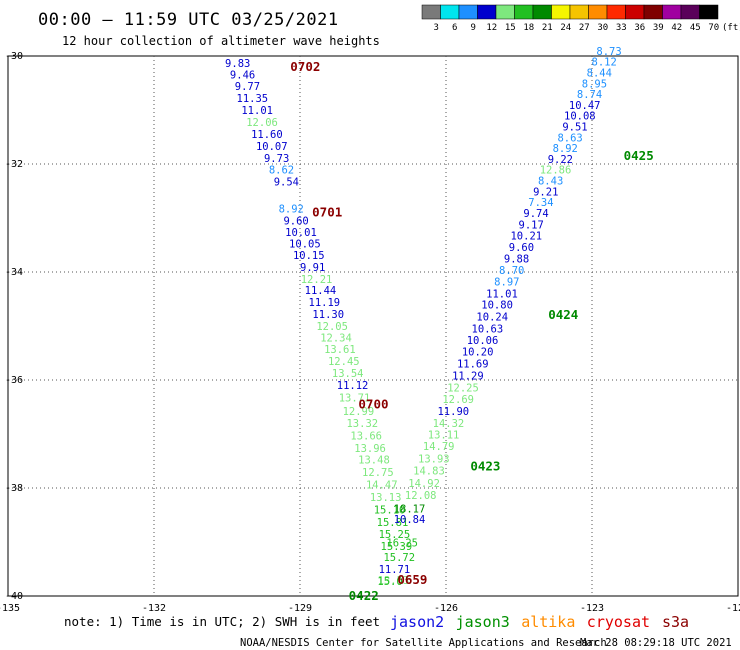 This screenshot has width=740, height=650. Describe the element at coordinates (267, 135) in the screenshot. I see `swh-value: 11.60` at that location.